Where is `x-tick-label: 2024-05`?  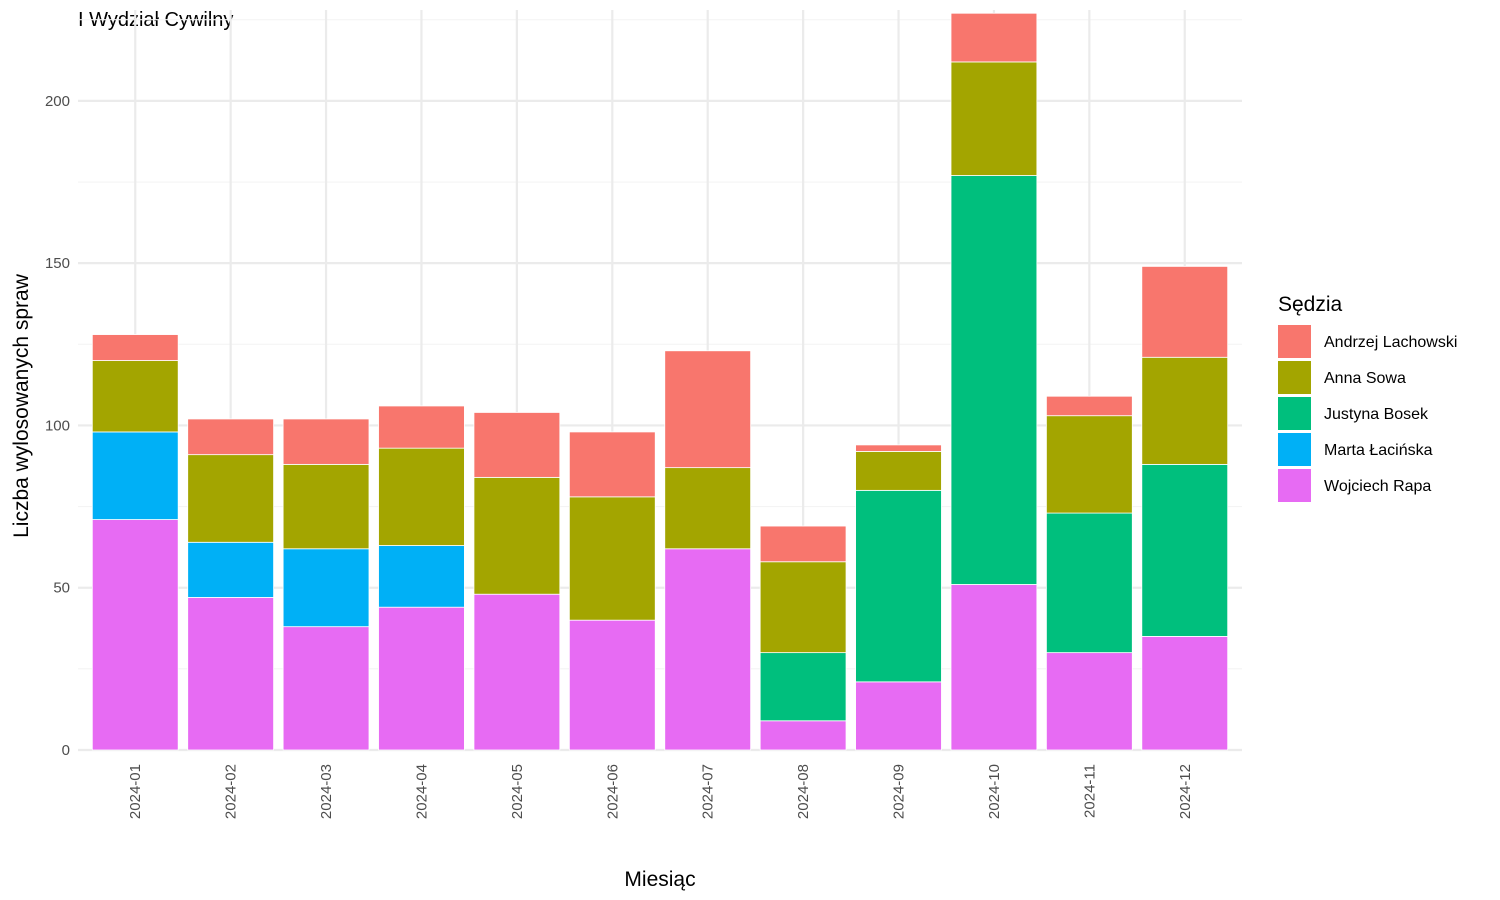
x-tick-label: 2024-05 is located at coordinates (517, 791).